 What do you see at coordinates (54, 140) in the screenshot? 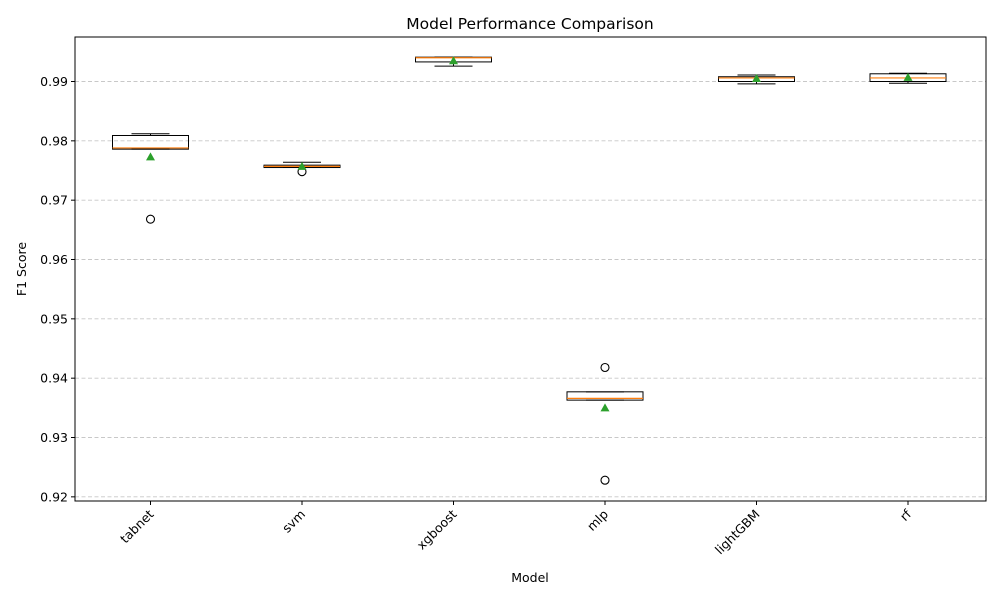
I see `y-tick-label: 0.98` at bounding box center [54, 140].